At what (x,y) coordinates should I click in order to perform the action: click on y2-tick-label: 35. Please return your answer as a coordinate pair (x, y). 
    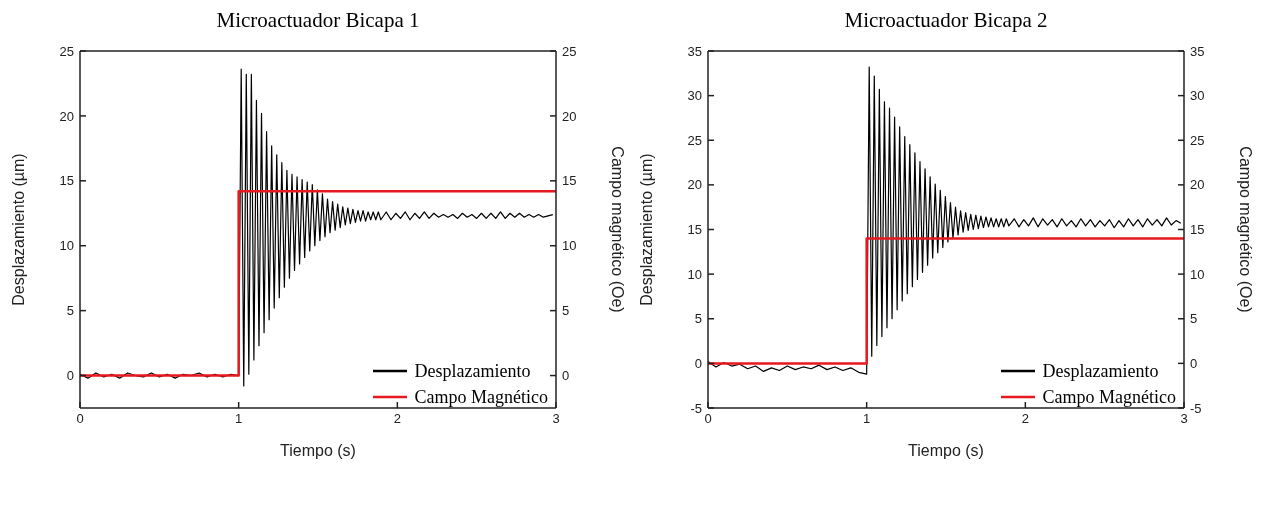
    Looking at the image, I should click on (1197, 51).